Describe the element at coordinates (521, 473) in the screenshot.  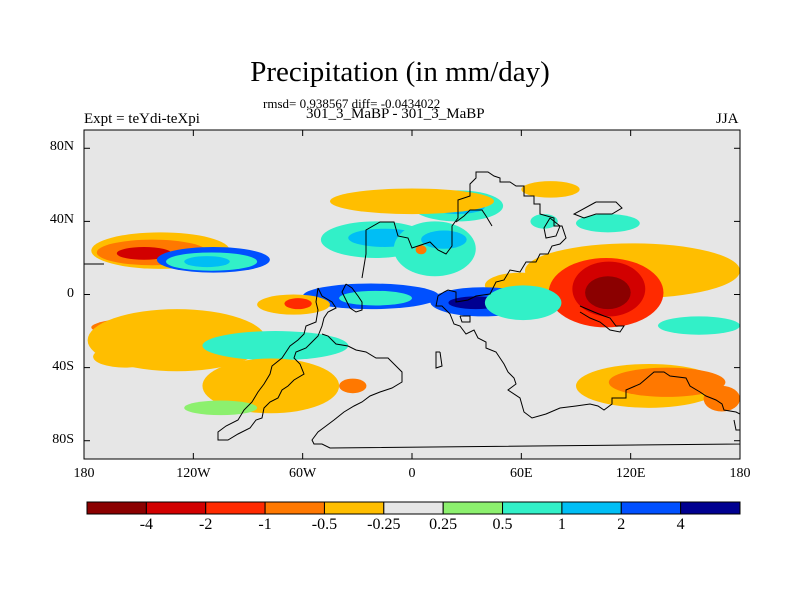
I see `lon-label-60e: 60E` at that location.